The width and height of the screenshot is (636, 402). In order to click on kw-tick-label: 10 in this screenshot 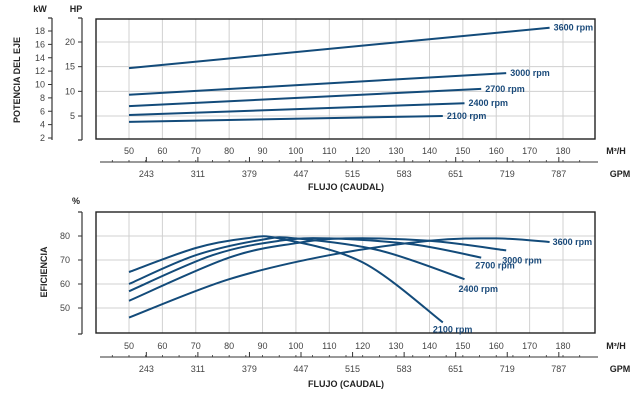, I will do `click(40, 85)`.